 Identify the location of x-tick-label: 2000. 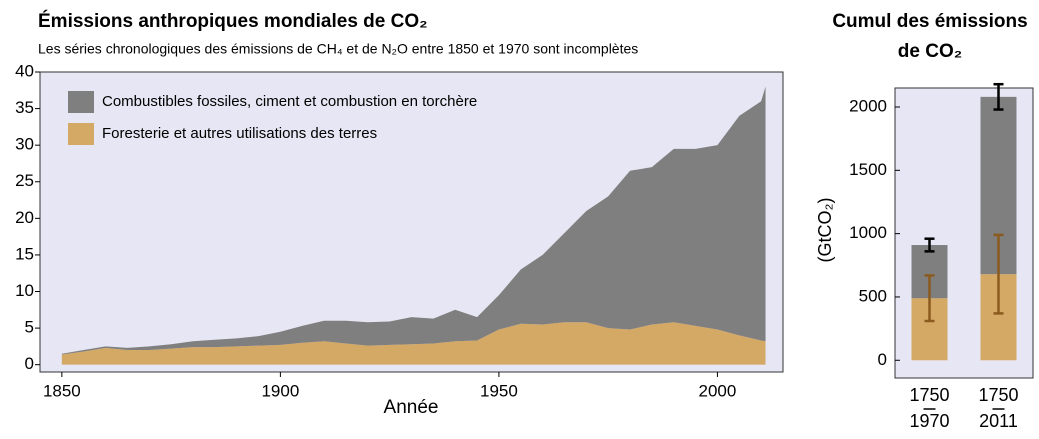
(718, 390).